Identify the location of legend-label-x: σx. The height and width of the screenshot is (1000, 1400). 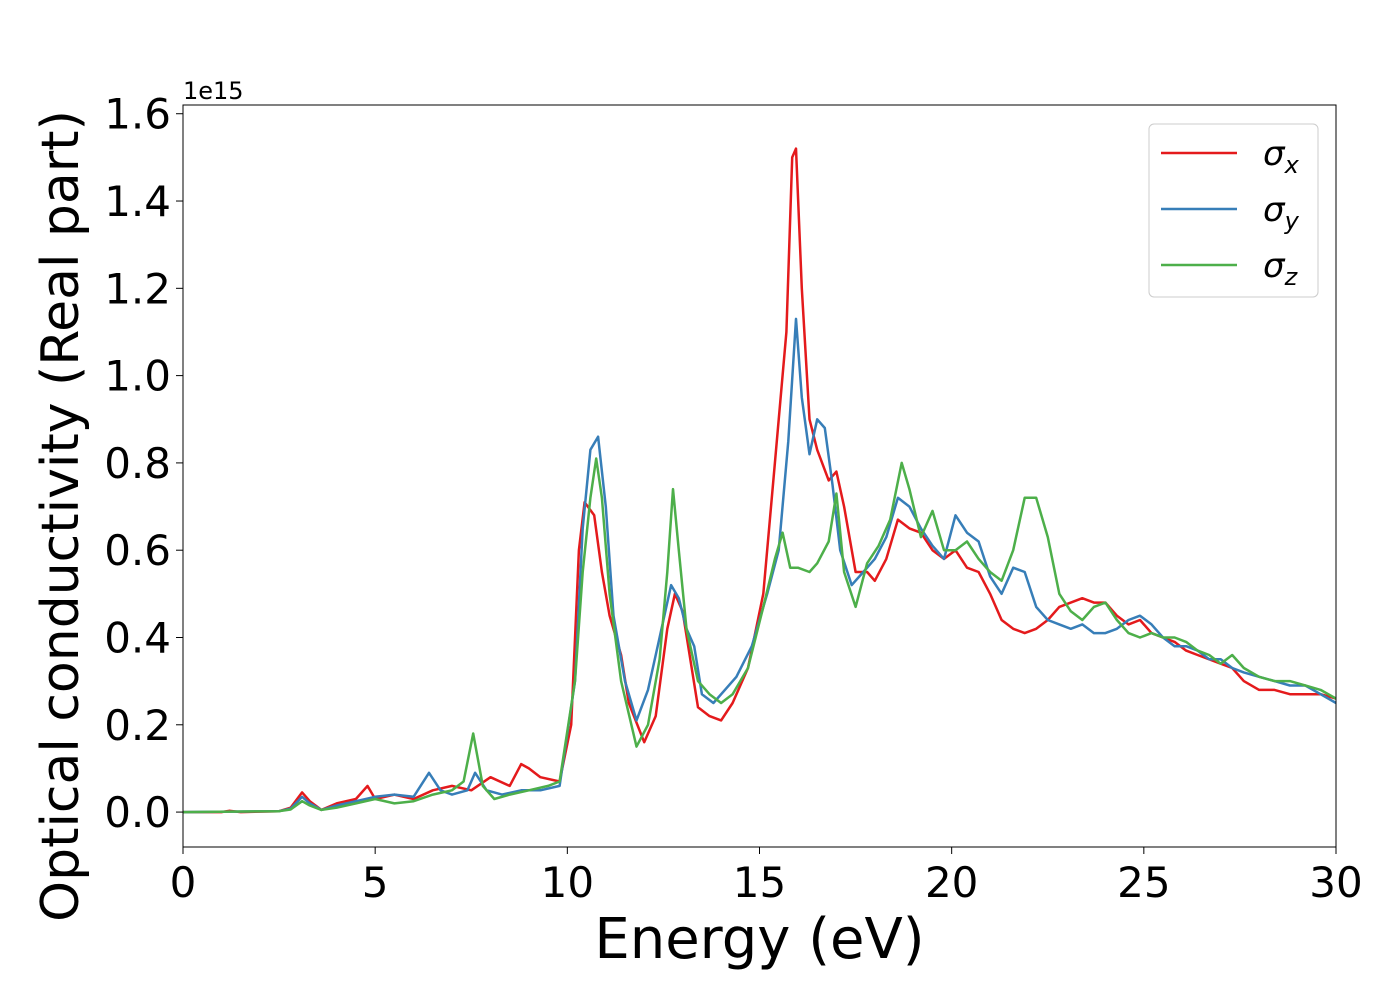
(1281, 156).